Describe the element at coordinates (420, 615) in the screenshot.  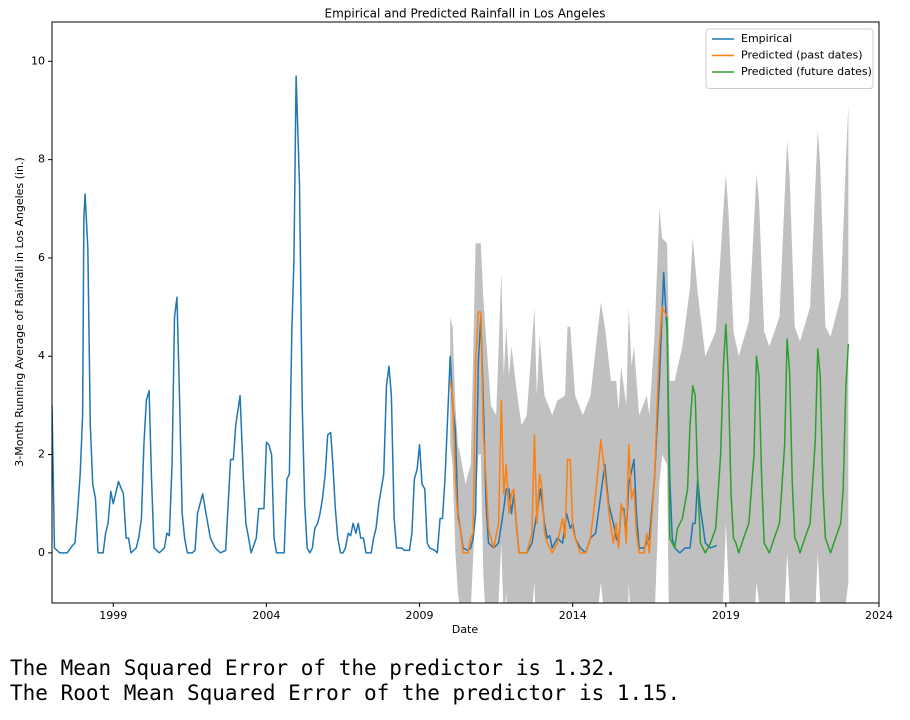
I see `x-tick-label: 2009` at that location.